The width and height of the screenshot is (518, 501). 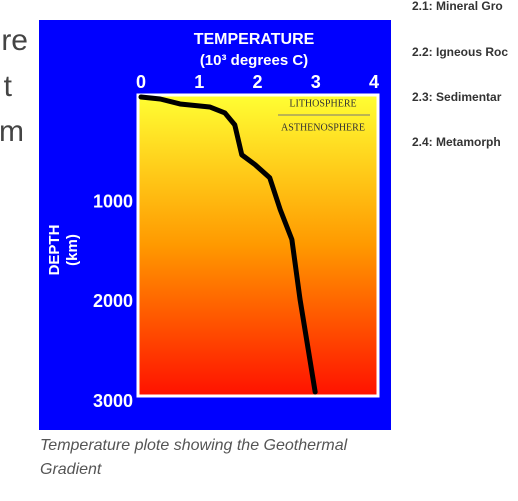 What do you see at coordinates (374, 82) in the screenshot?
I see `x-tick-label: 4` at bounding box center [374, 82].